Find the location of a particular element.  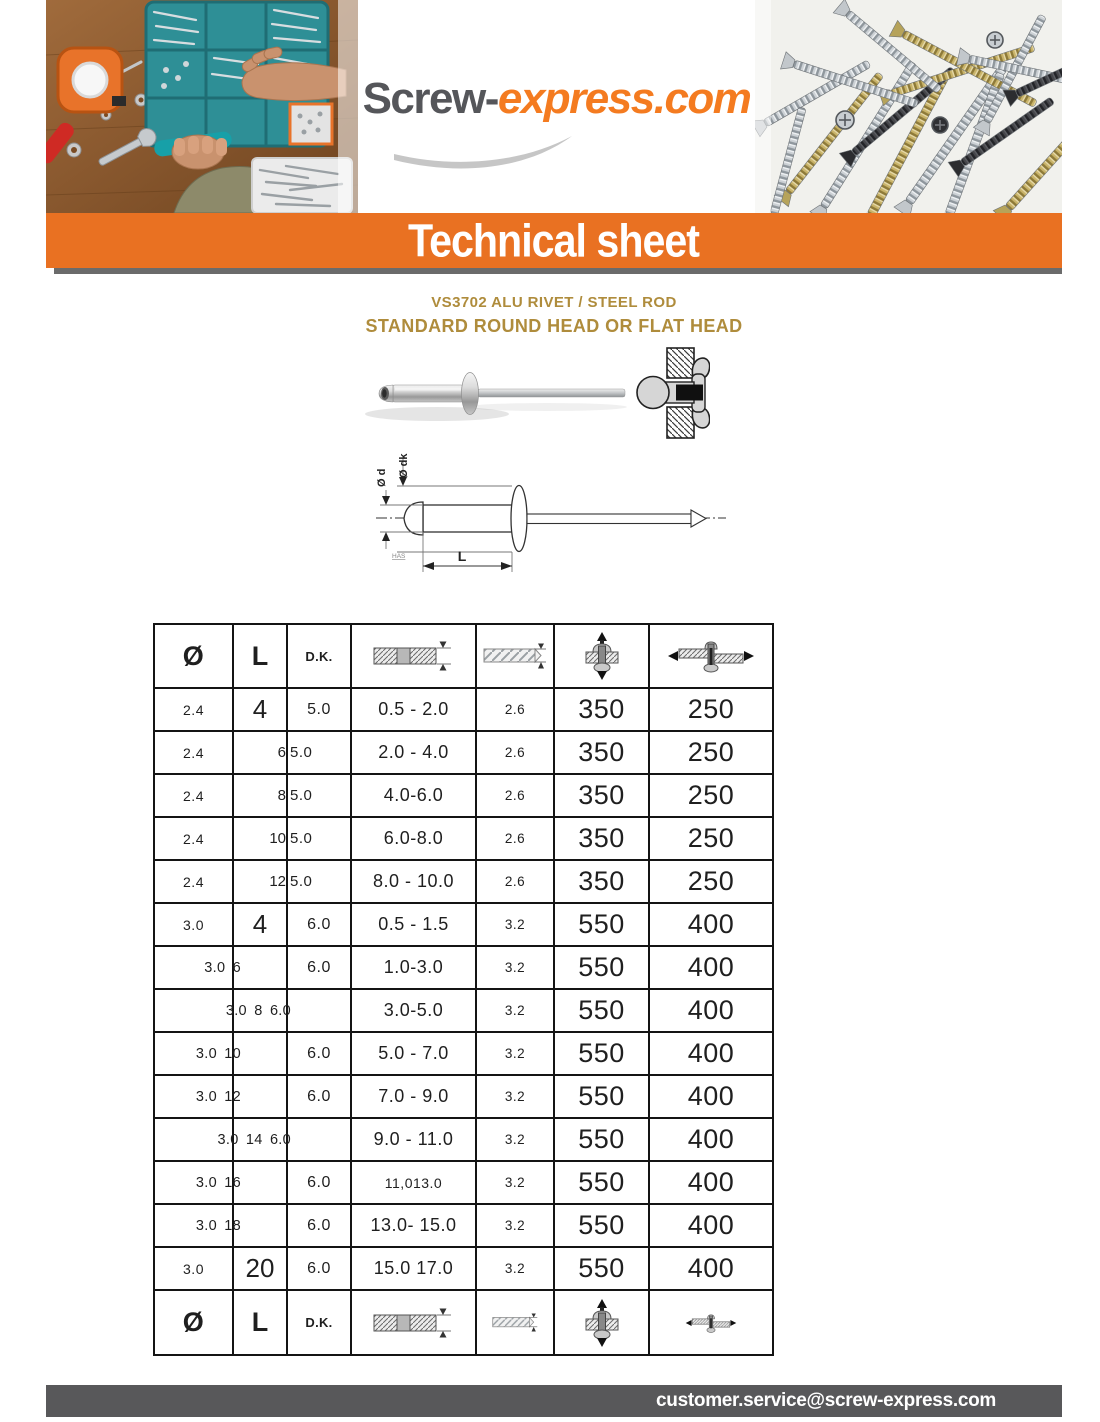

table-row: 2.4 8 5.0 4.0-6.0 2.6 350 250 is located at coordinates (463, 796).